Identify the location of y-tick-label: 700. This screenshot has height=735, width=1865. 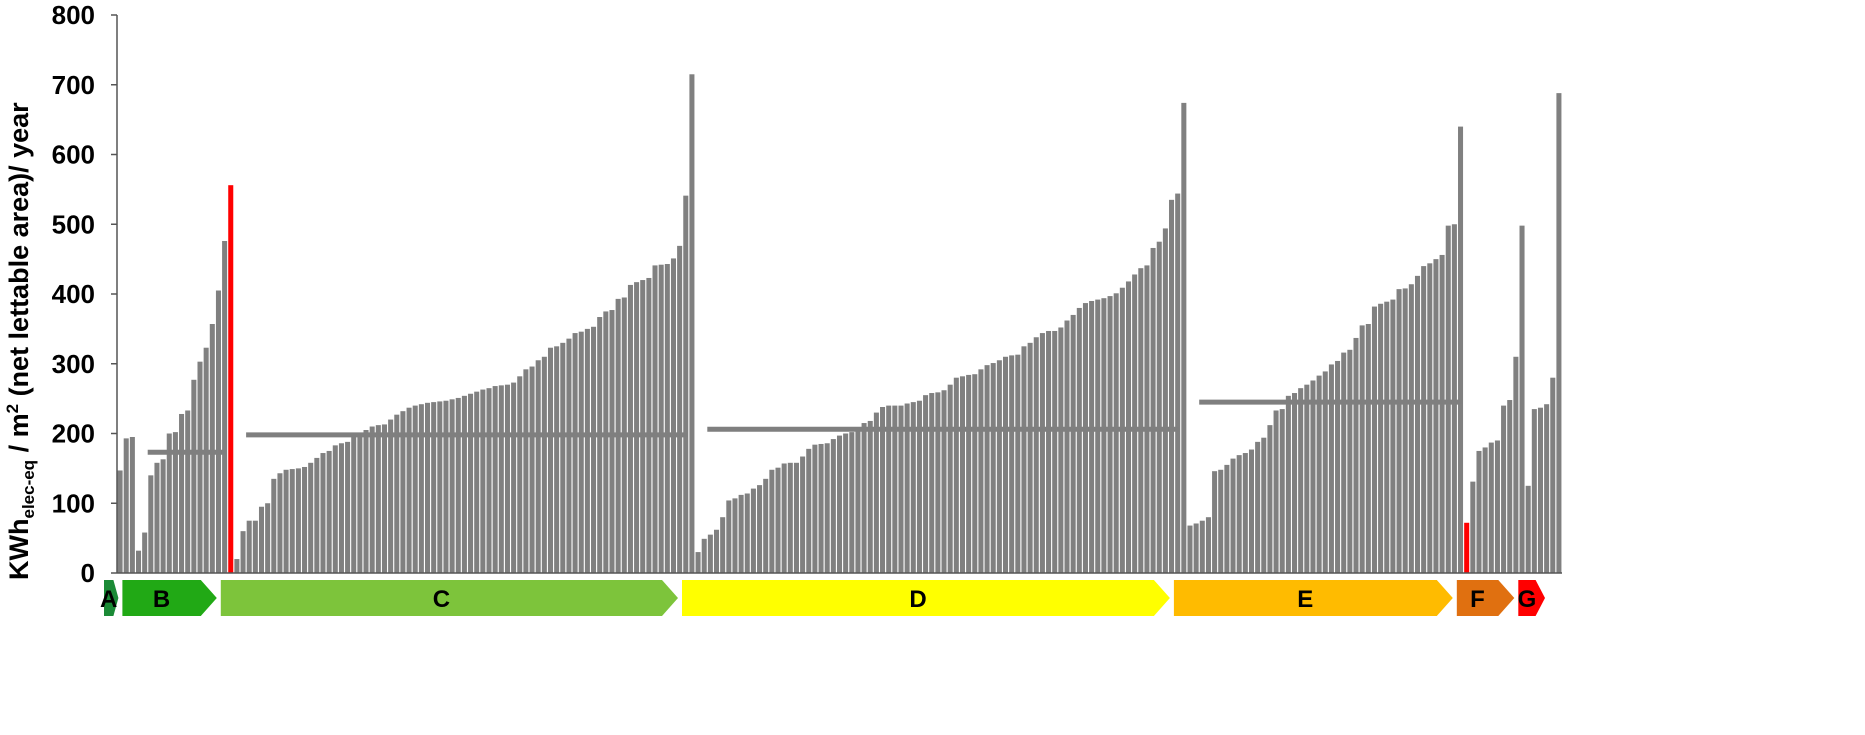
(73, 85).